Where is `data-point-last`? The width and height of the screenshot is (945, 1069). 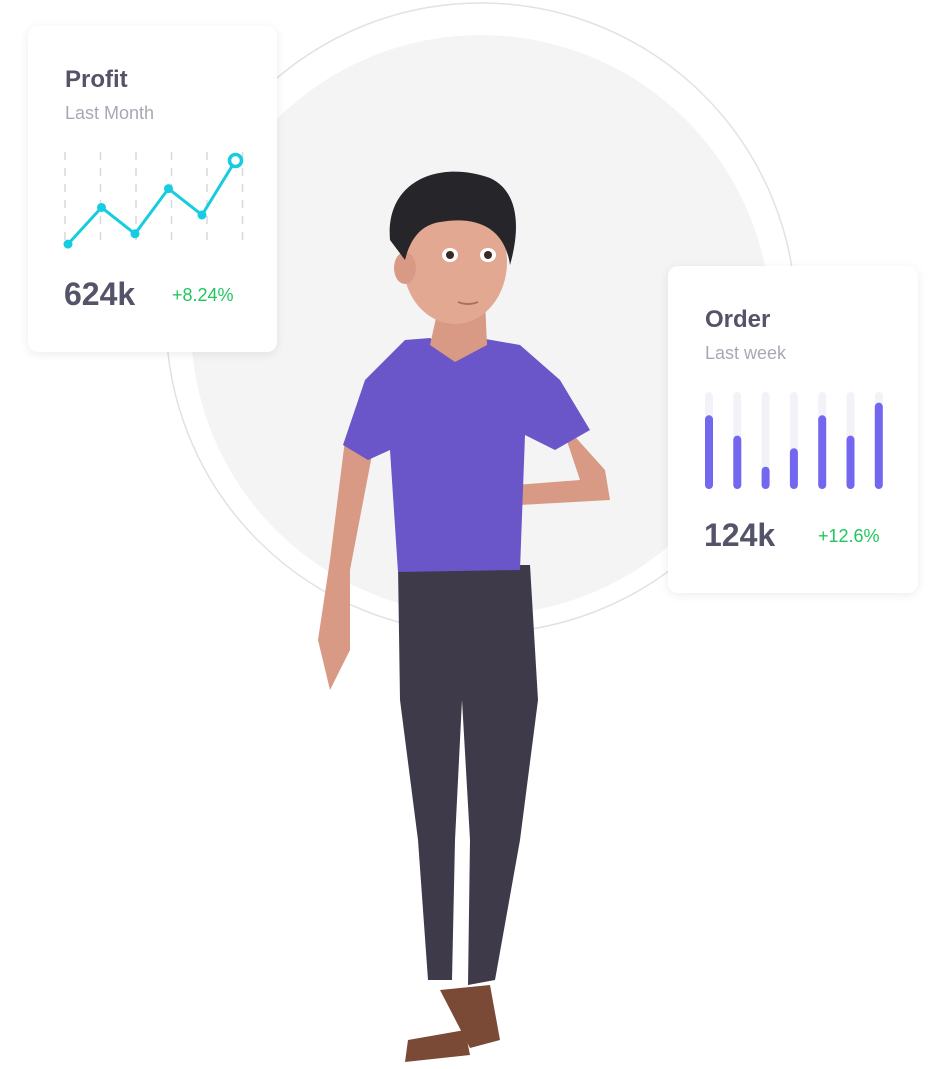 data-point-last is located at coordinates (235, 160).